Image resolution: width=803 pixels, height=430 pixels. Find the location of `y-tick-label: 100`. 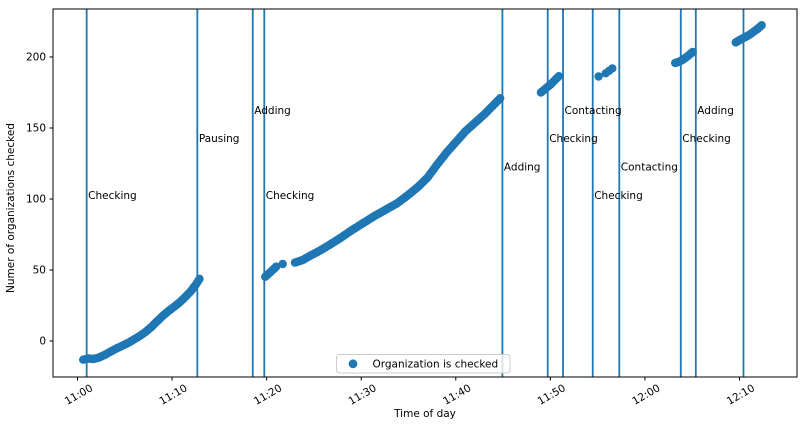

y-tick-label: 100 is located at coordinates (36, 199).